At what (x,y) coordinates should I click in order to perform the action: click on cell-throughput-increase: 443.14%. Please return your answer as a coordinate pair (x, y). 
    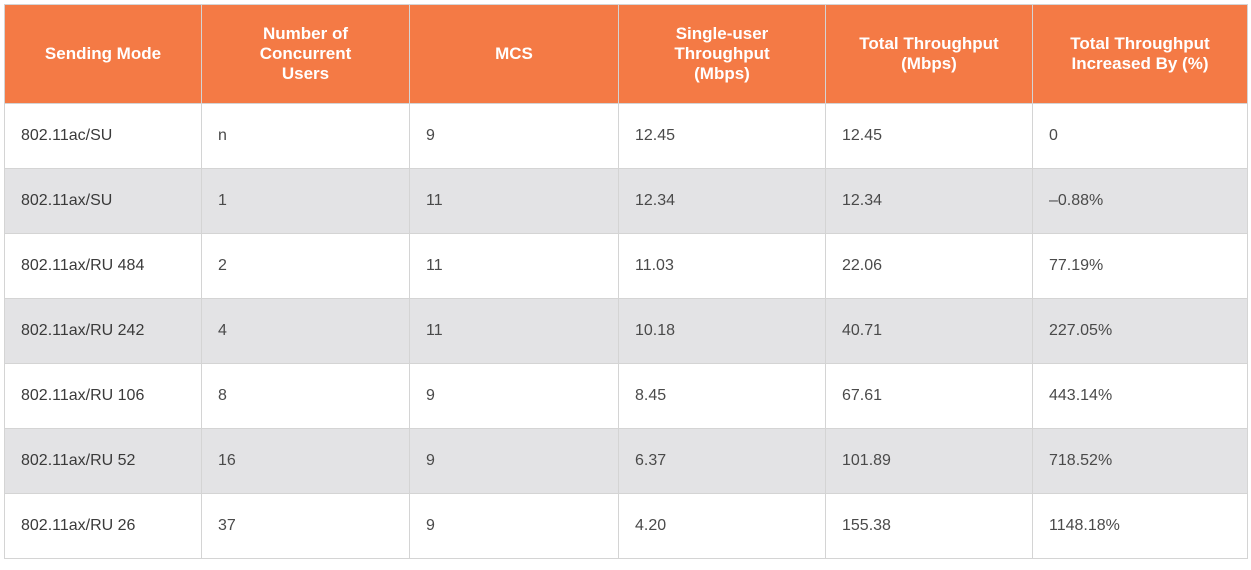
    Looking at the image, I should click on (1140, 396).